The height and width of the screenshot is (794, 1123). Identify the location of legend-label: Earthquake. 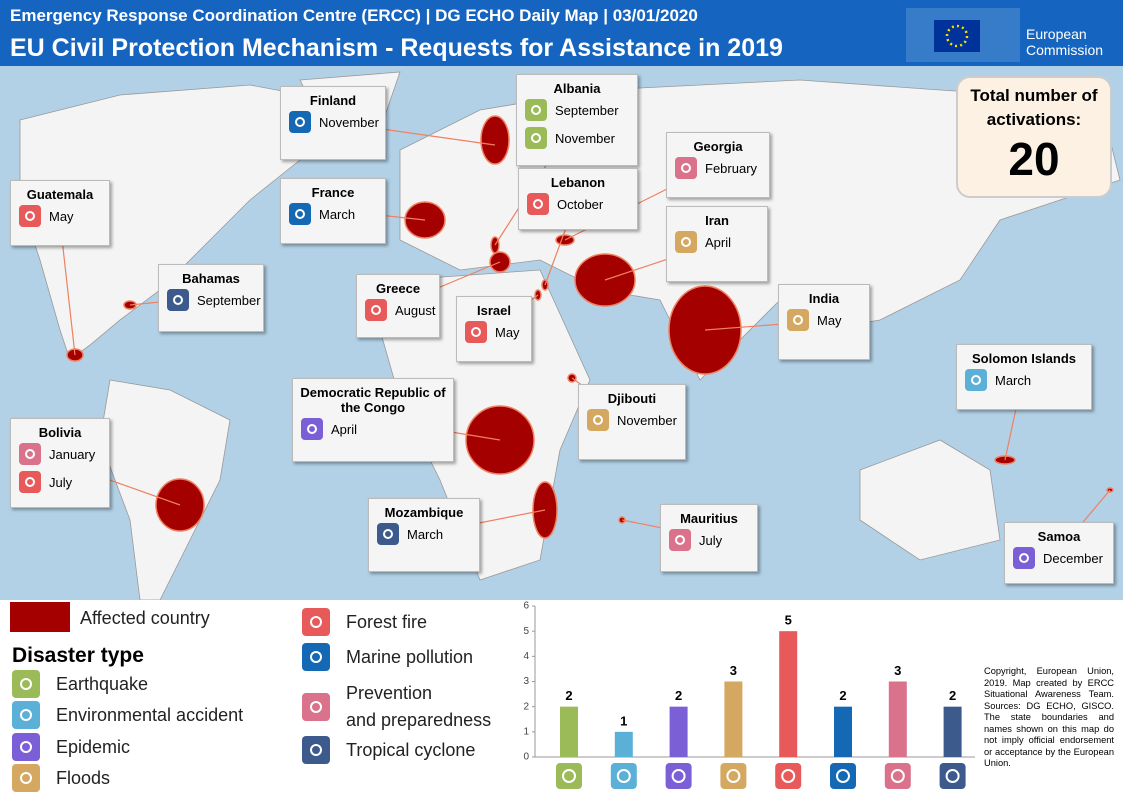
(102, 683).